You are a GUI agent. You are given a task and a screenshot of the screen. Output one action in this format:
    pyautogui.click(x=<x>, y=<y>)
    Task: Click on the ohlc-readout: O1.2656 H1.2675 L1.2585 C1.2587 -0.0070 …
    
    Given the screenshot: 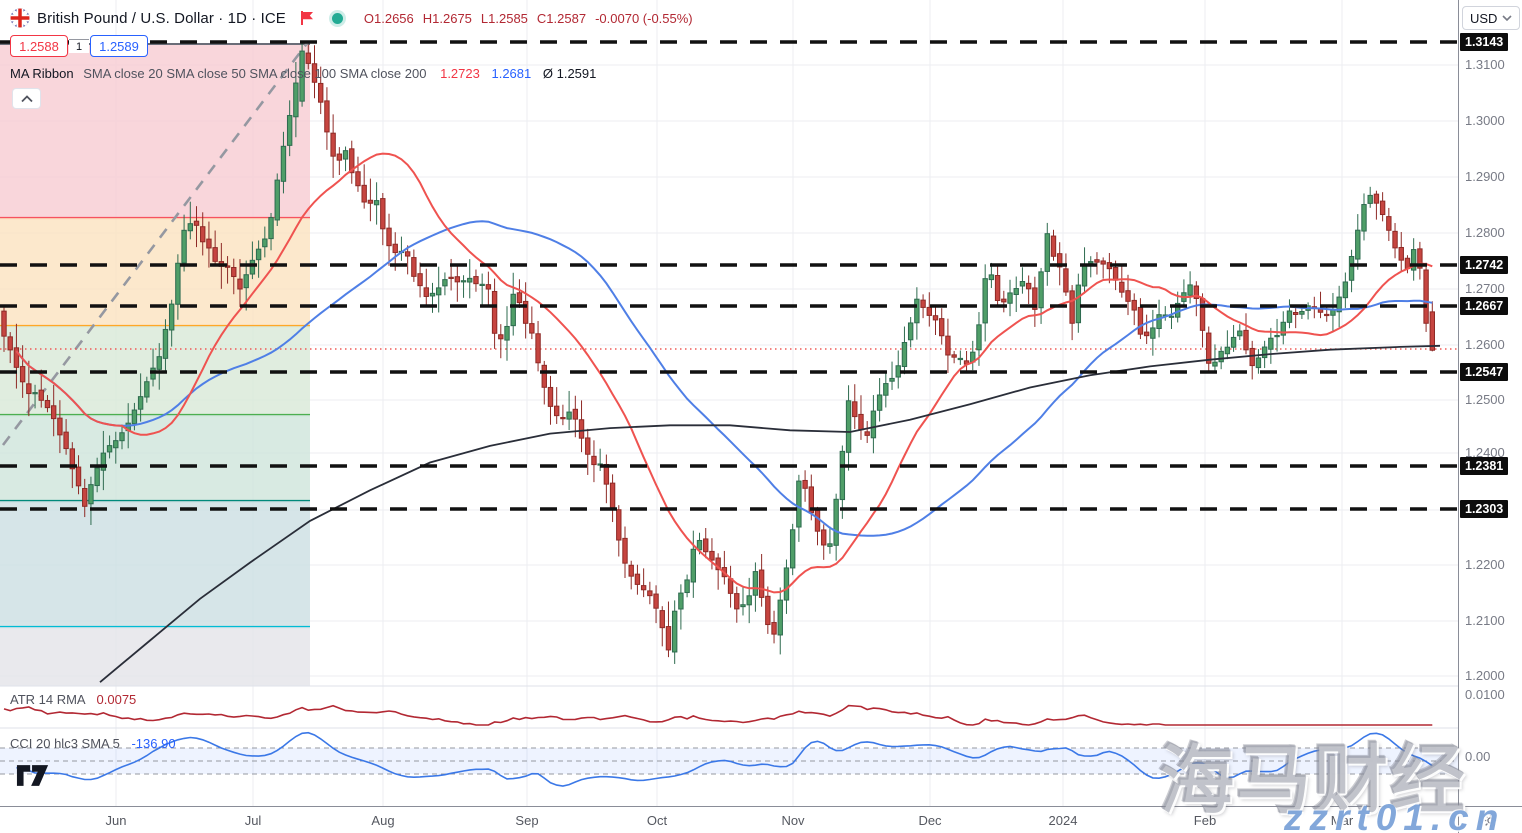 What is the action you would take?
    pyautogui.click(x=528, y=18)
    